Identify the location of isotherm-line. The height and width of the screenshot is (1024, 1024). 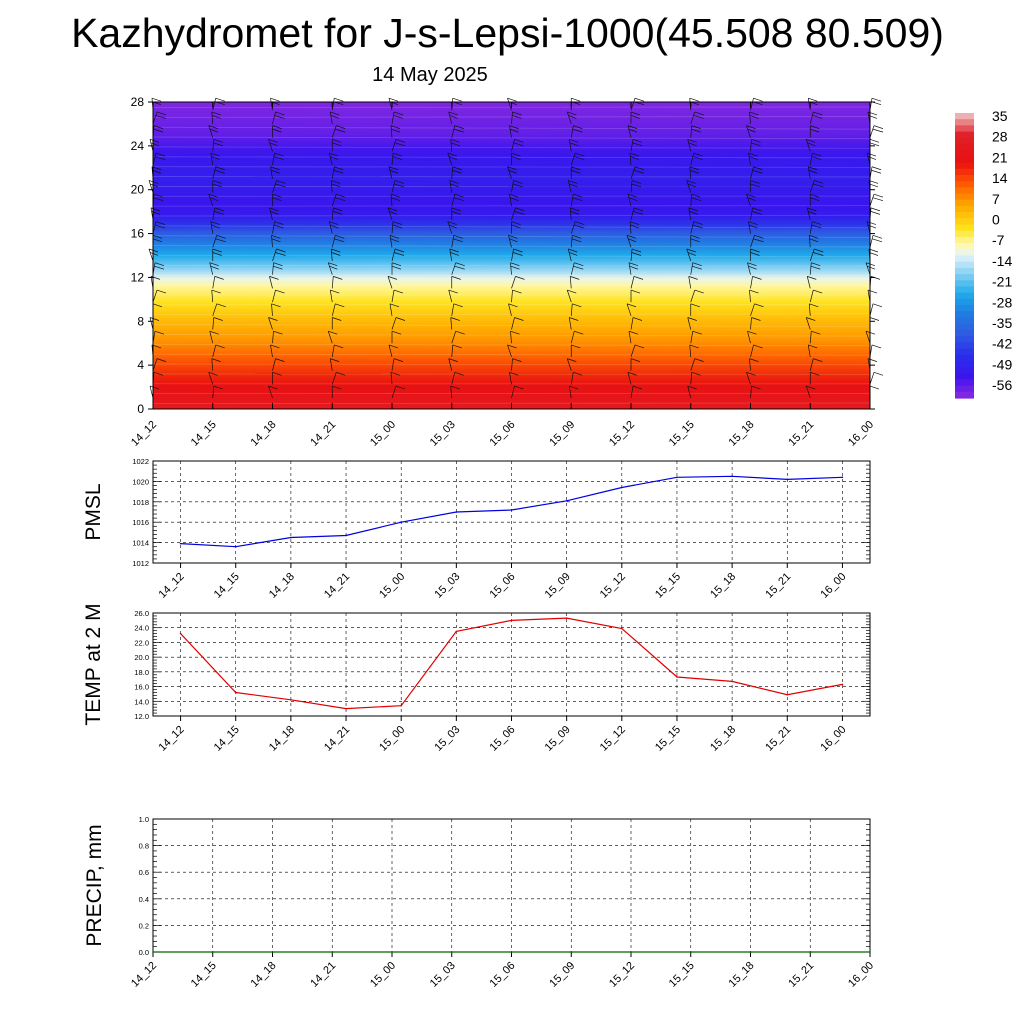
(511, 117).